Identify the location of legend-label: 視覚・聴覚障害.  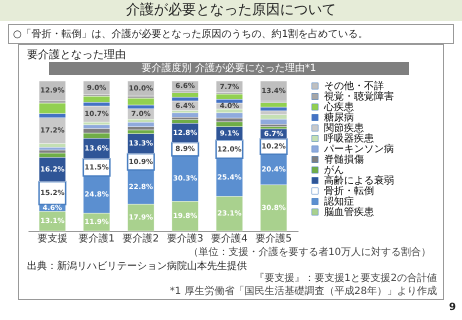
(359, 96).